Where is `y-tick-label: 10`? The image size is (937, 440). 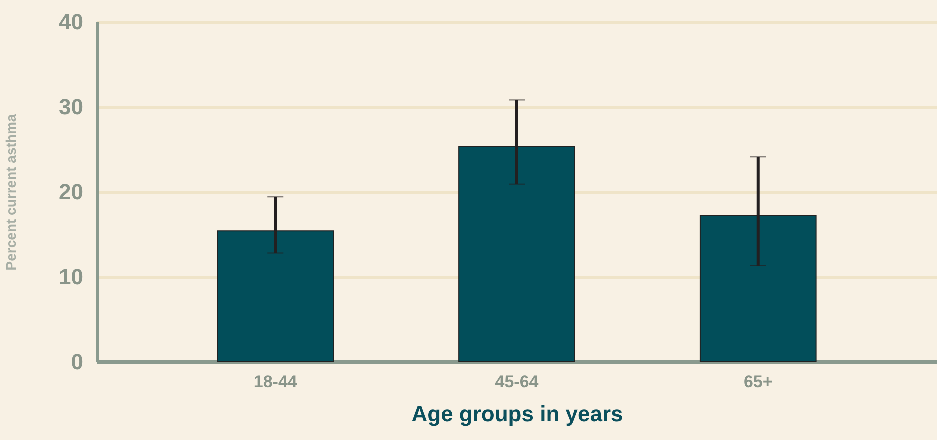
y-tick-label: 10 is located at coordinates (71, 277).